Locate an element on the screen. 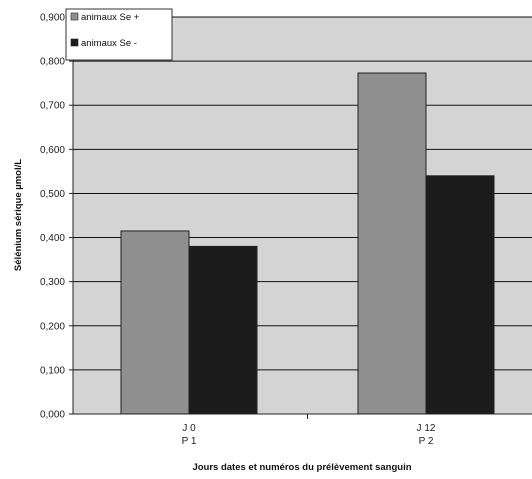  x-categories: J 0 P 1 J 12 P 2 is located at coordinates (309, 430).